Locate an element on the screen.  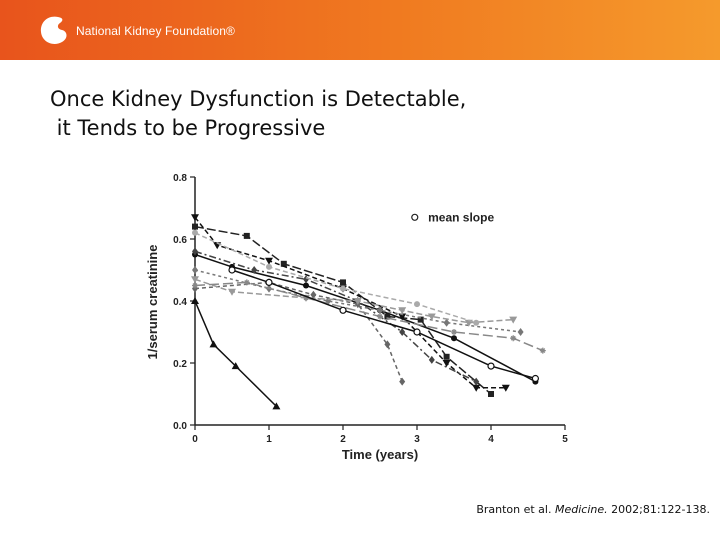
nkf-logo: National Kidney Foundation® is located at coordinates (135, 31).